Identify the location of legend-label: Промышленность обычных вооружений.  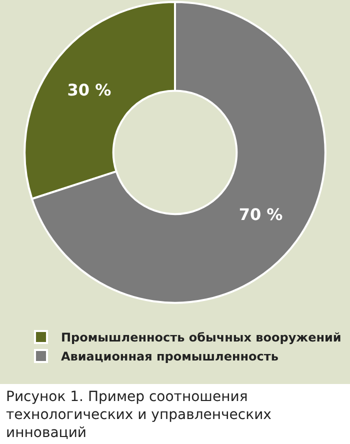
(201, 337).